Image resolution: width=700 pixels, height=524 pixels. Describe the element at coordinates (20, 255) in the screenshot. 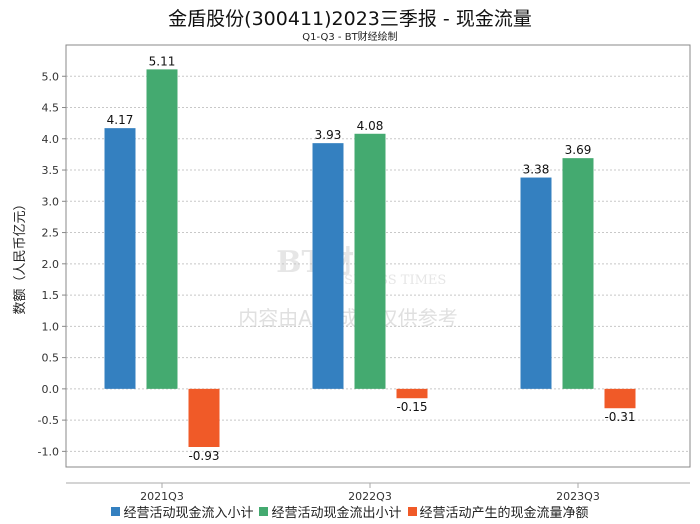

I see `y-axis-label: 数额（人民币亿元）` at that location.